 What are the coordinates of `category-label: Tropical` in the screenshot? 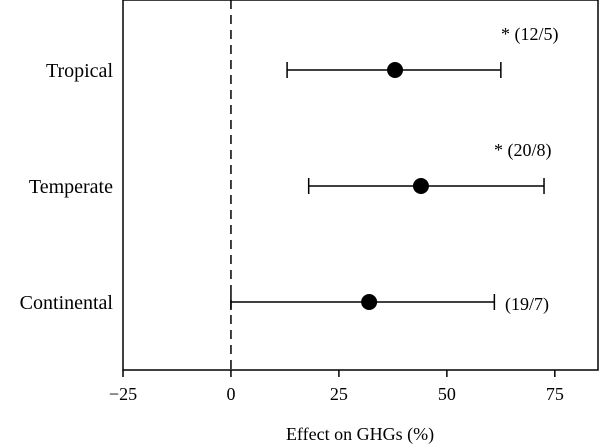 It's located at (79, 71).